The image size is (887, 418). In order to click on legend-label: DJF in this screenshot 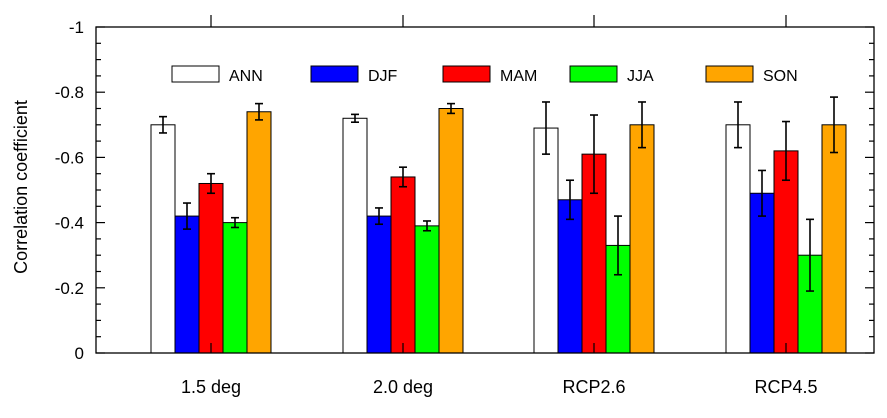, I will do `click(383, 76)`.